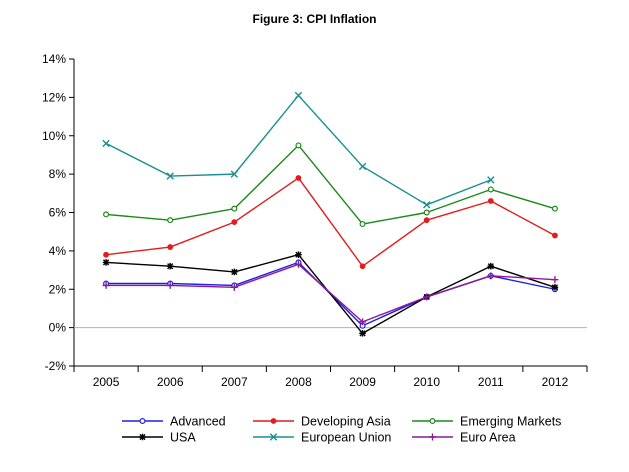 The height and width of the screenshot is (472, 629). Describe the element at coordinates (58, 251) in the screenshot. I see `y-tick-label: 4%` at that location.